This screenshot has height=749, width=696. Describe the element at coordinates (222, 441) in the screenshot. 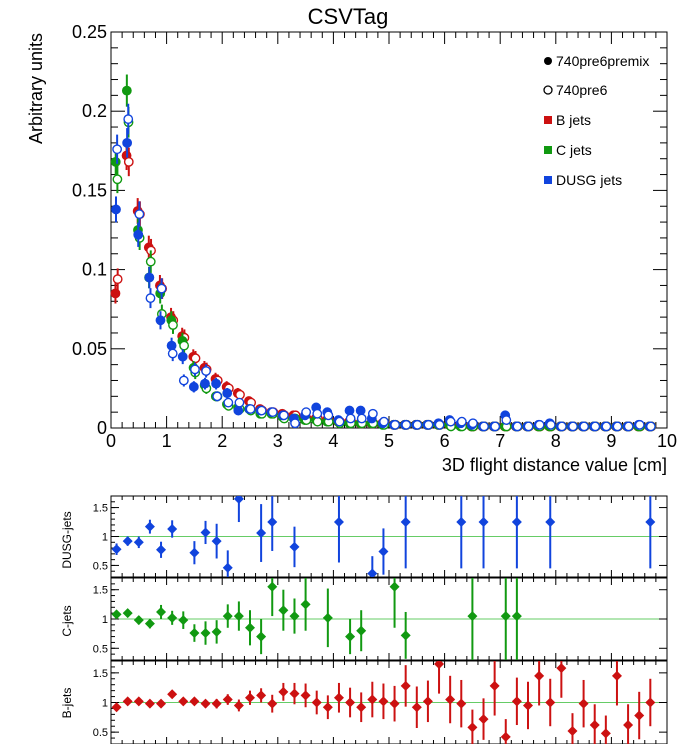

I see `x-tick-label: 2` at that location.